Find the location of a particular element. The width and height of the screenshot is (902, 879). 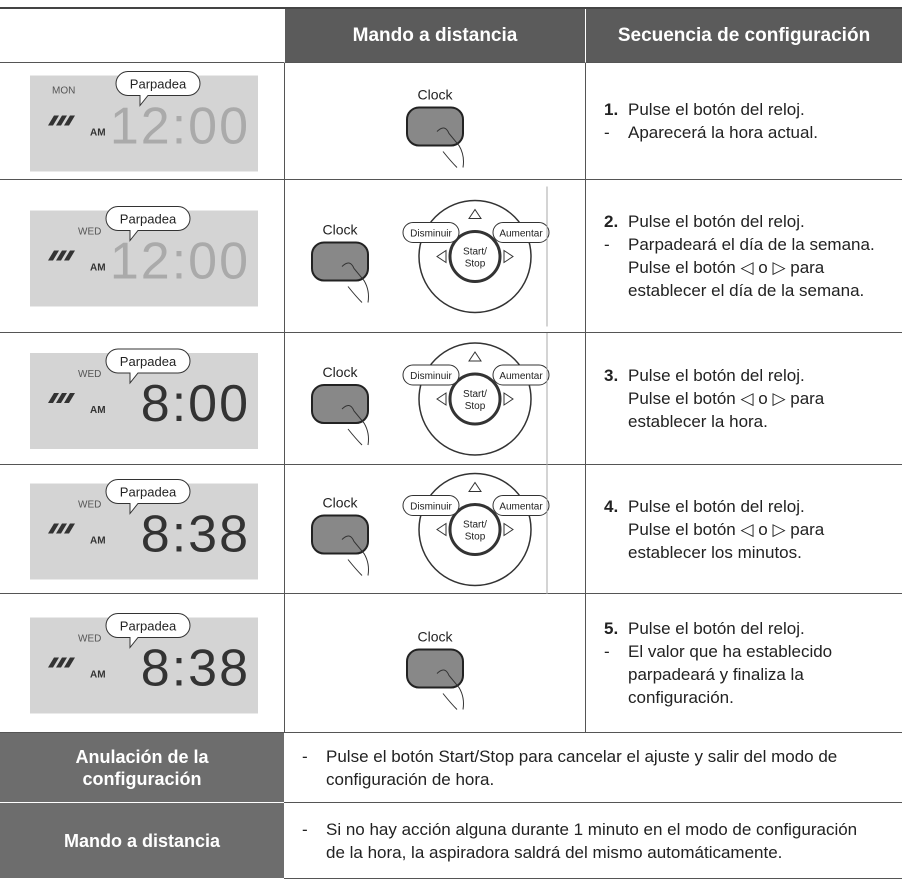

lcd-cell: WED Parpadea AM 8:38 is located at coordinates (142, 663).